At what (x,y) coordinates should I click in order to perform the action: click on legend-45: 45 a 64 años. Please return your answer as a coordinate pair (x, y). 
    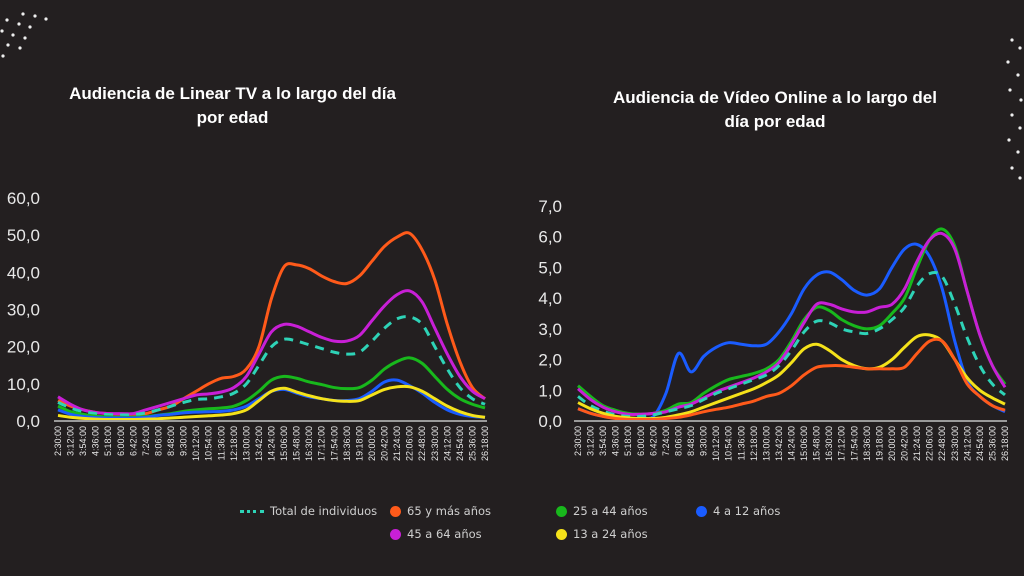
    Looking at the image, I should click on (436, 534).